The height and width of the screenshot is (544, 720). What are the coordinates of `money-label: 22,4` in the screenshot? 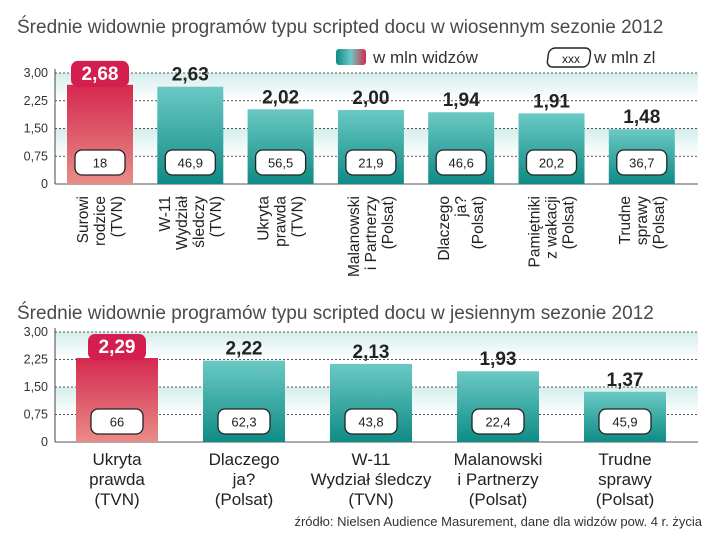 It's located at (497, 422).